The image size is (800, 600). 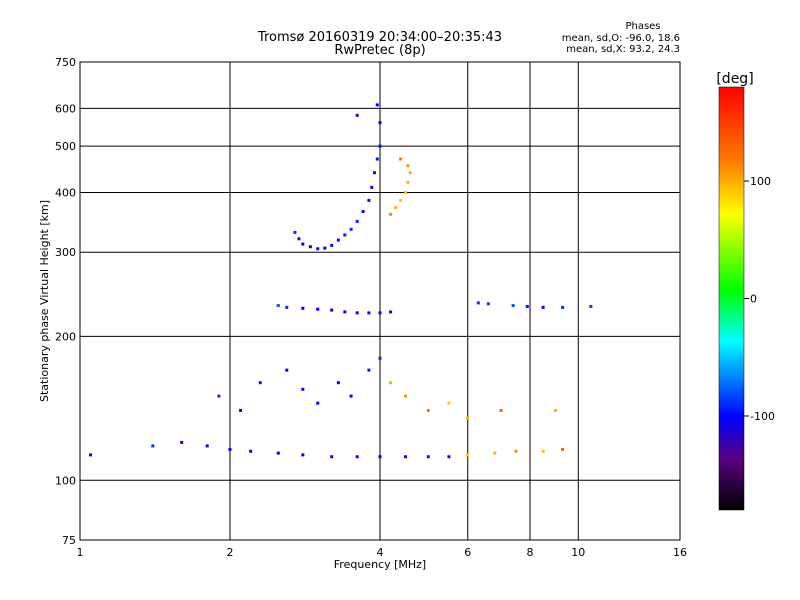 What do you see at coordinates (65, 192) in the screenshot?
I see `y-tick-label: 400` at bounding box center [65, 192].